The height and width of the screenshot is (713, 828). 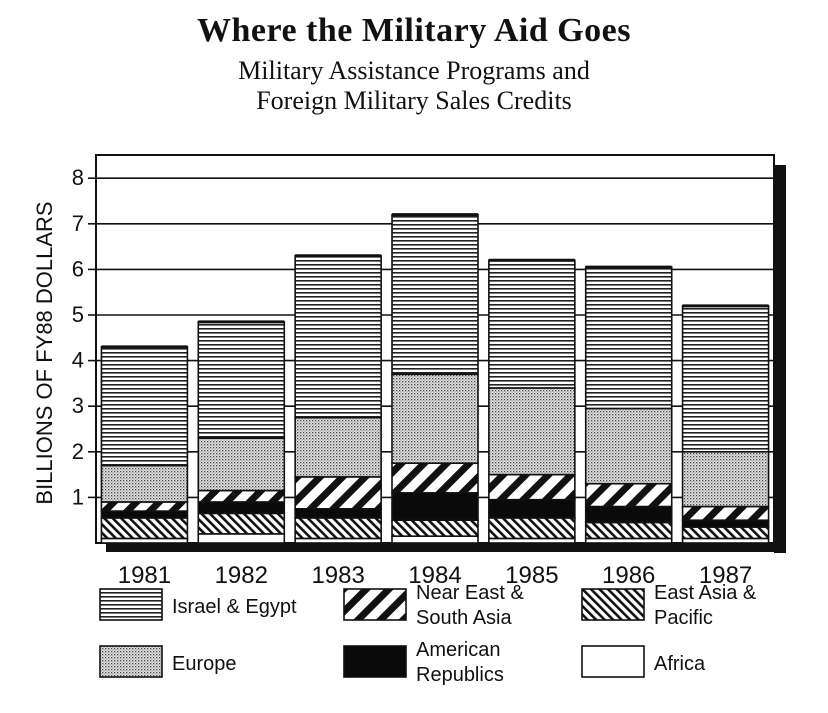 What do you see at coordinates (78, 405) in the screenshot?
I see `y-tick-label: 3` at bounding box center [78, 405].